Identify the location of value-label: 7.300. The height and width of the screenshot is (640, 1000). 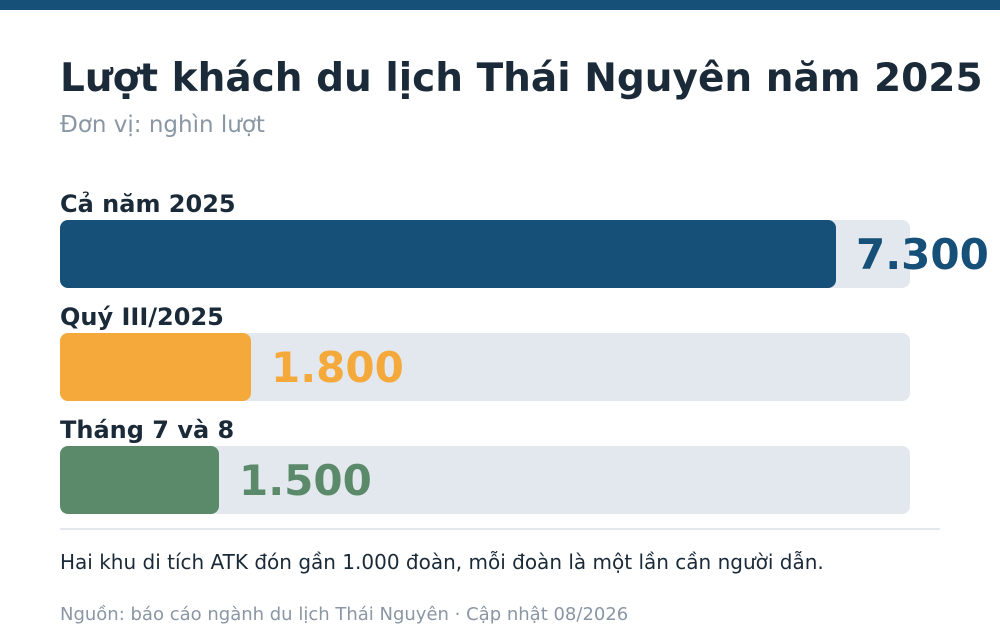
(922, 254).